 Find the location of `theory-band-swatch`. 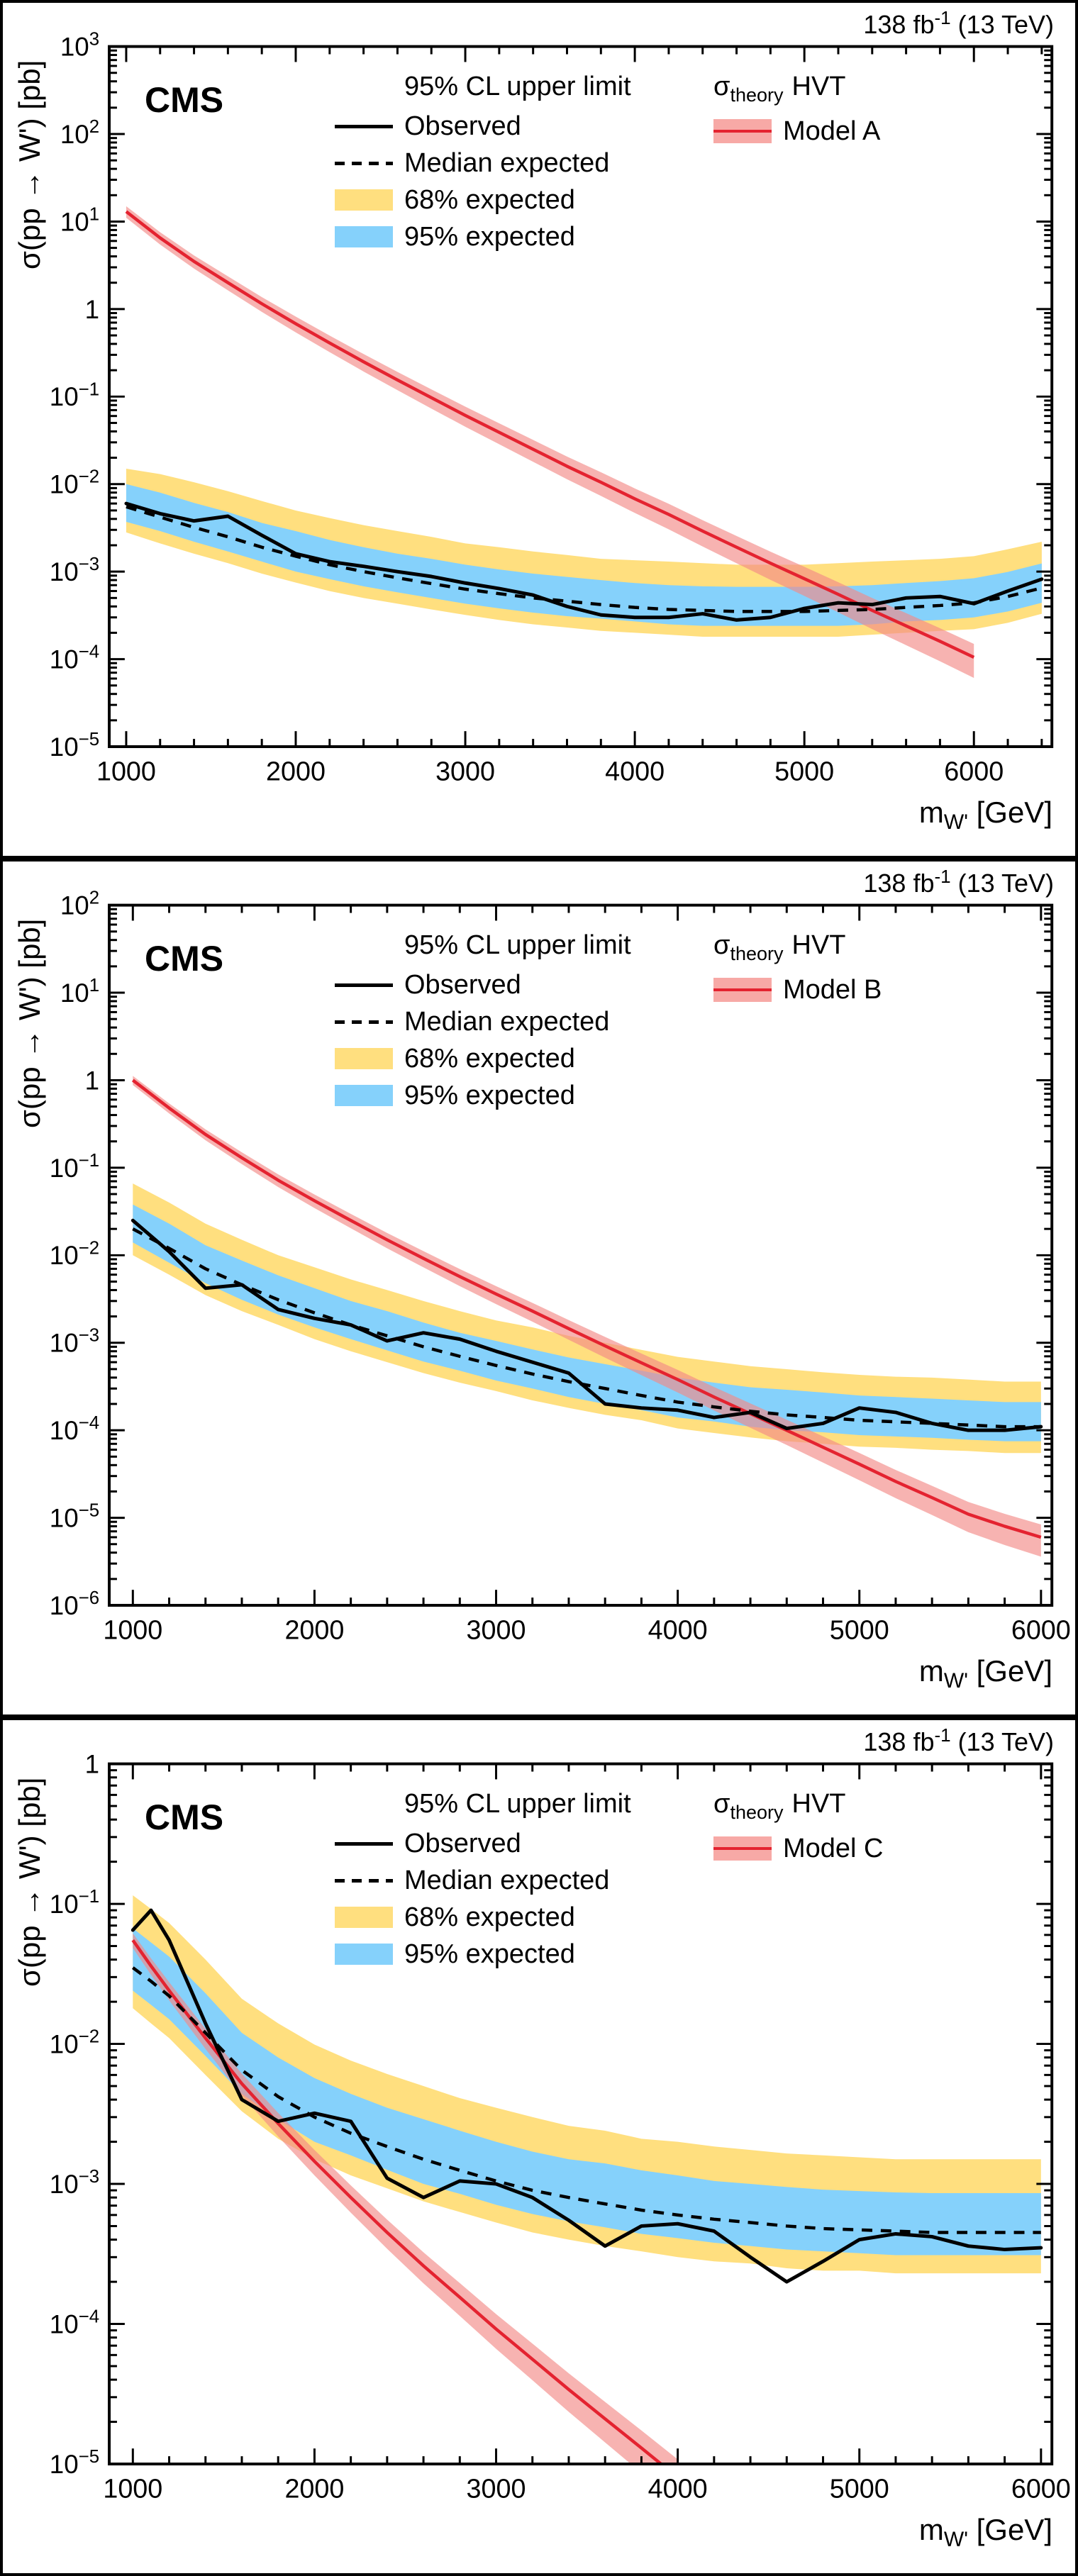

theory-band-swatch is located at coordinates (742, 131).